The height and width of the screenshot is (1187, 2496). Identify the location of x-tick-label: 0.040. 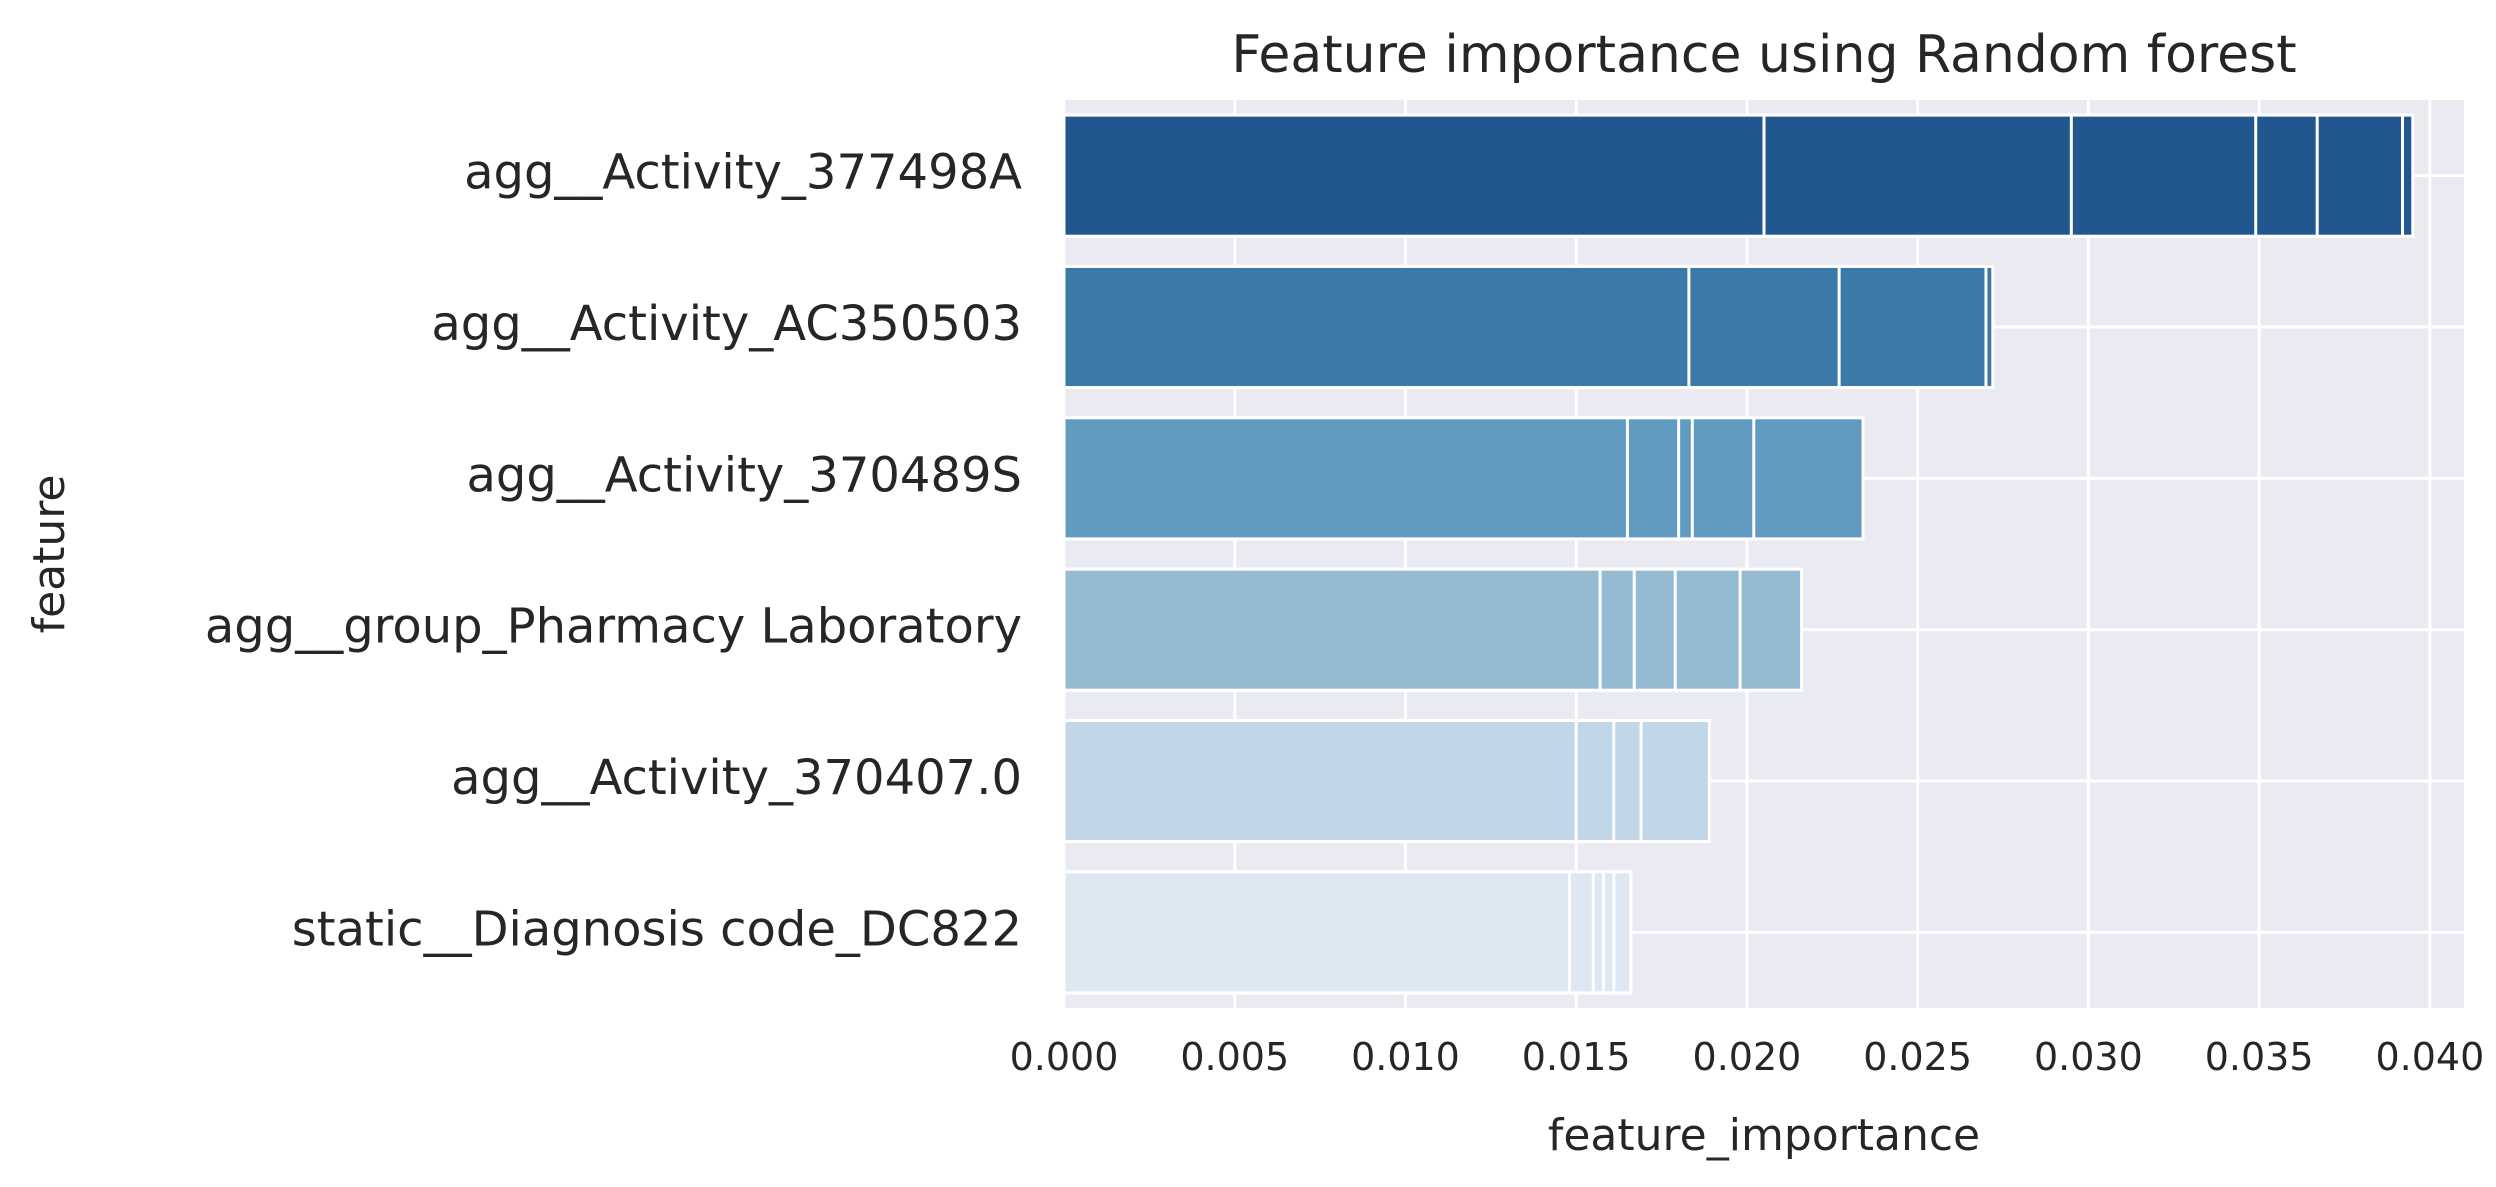
(2429, 1057).